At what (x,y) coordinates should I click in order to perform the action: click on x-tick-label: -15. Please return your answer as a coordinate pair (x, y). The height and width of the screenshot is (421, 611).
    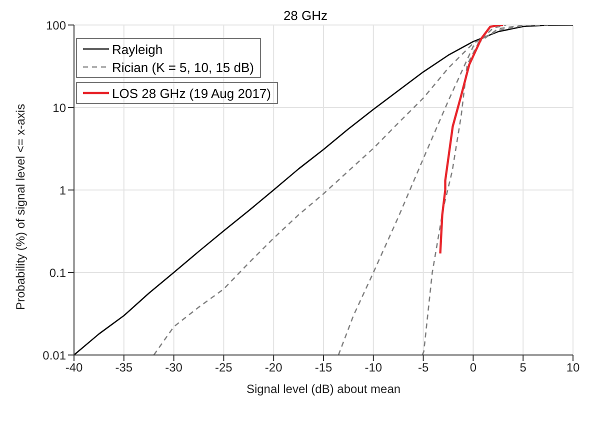
    Looking at the image, I should click on (323, 367).